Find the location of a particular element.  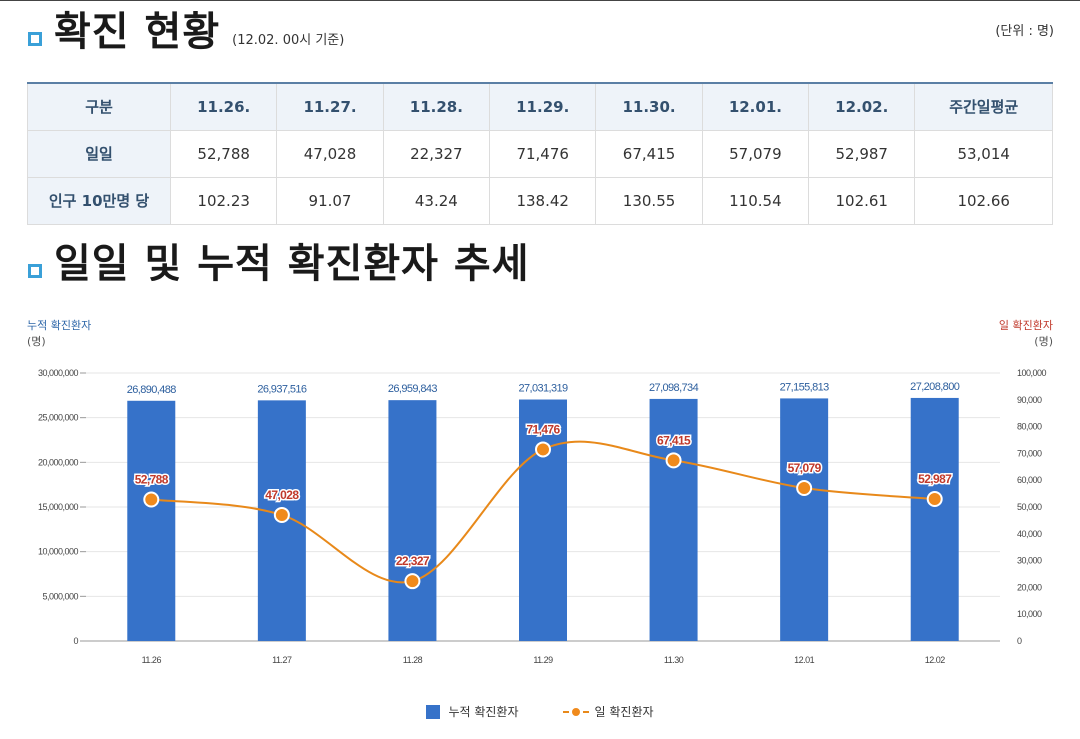

right-axis-title: 일 확진환자 (명) is located at coordinates (1026, 334).